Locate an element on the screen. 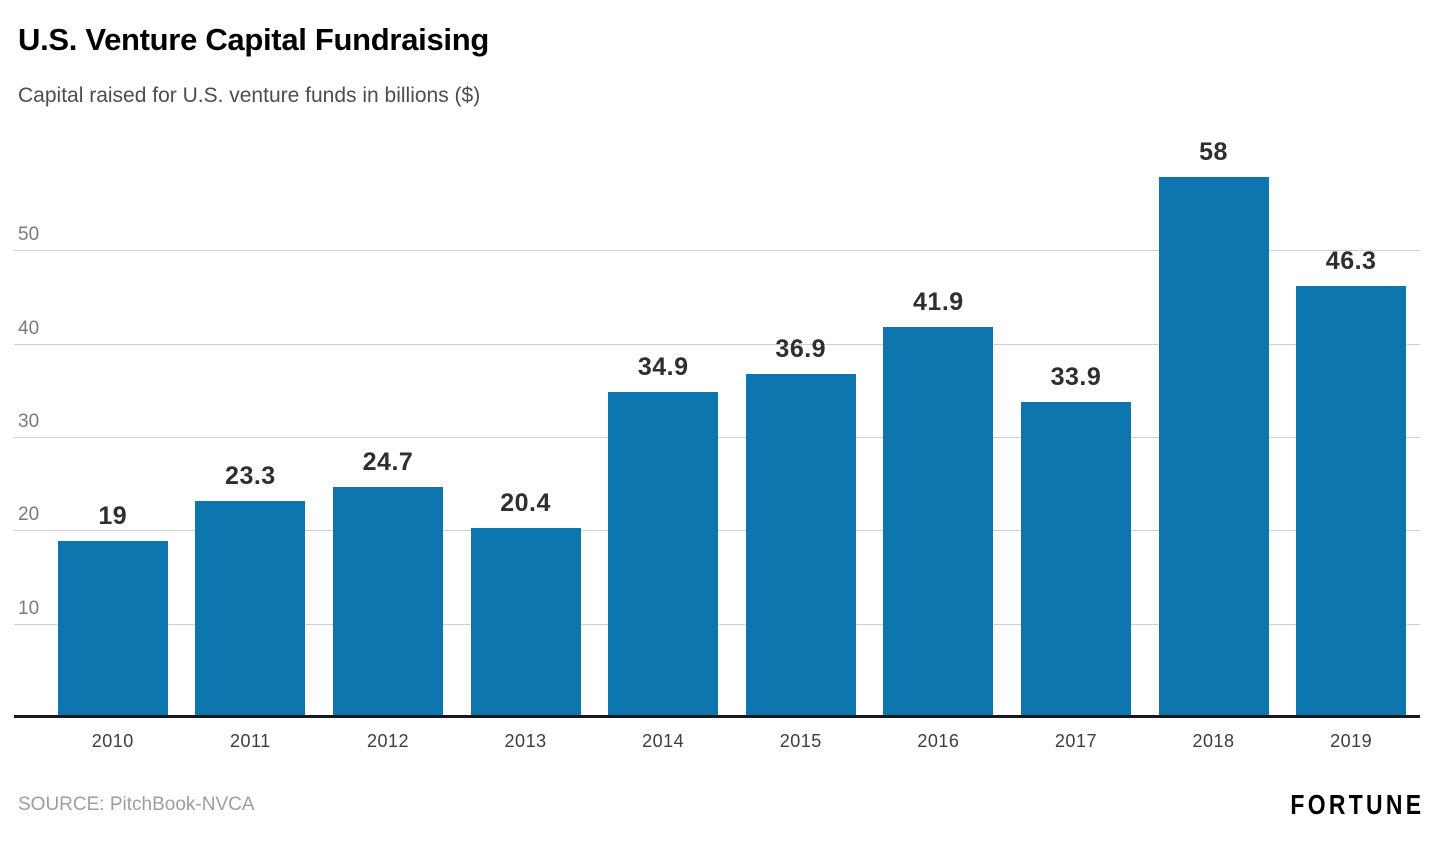 This screenshot has width=1440, height=853. bar-value-label-2010: 19 is located at coordinates (113, 515).